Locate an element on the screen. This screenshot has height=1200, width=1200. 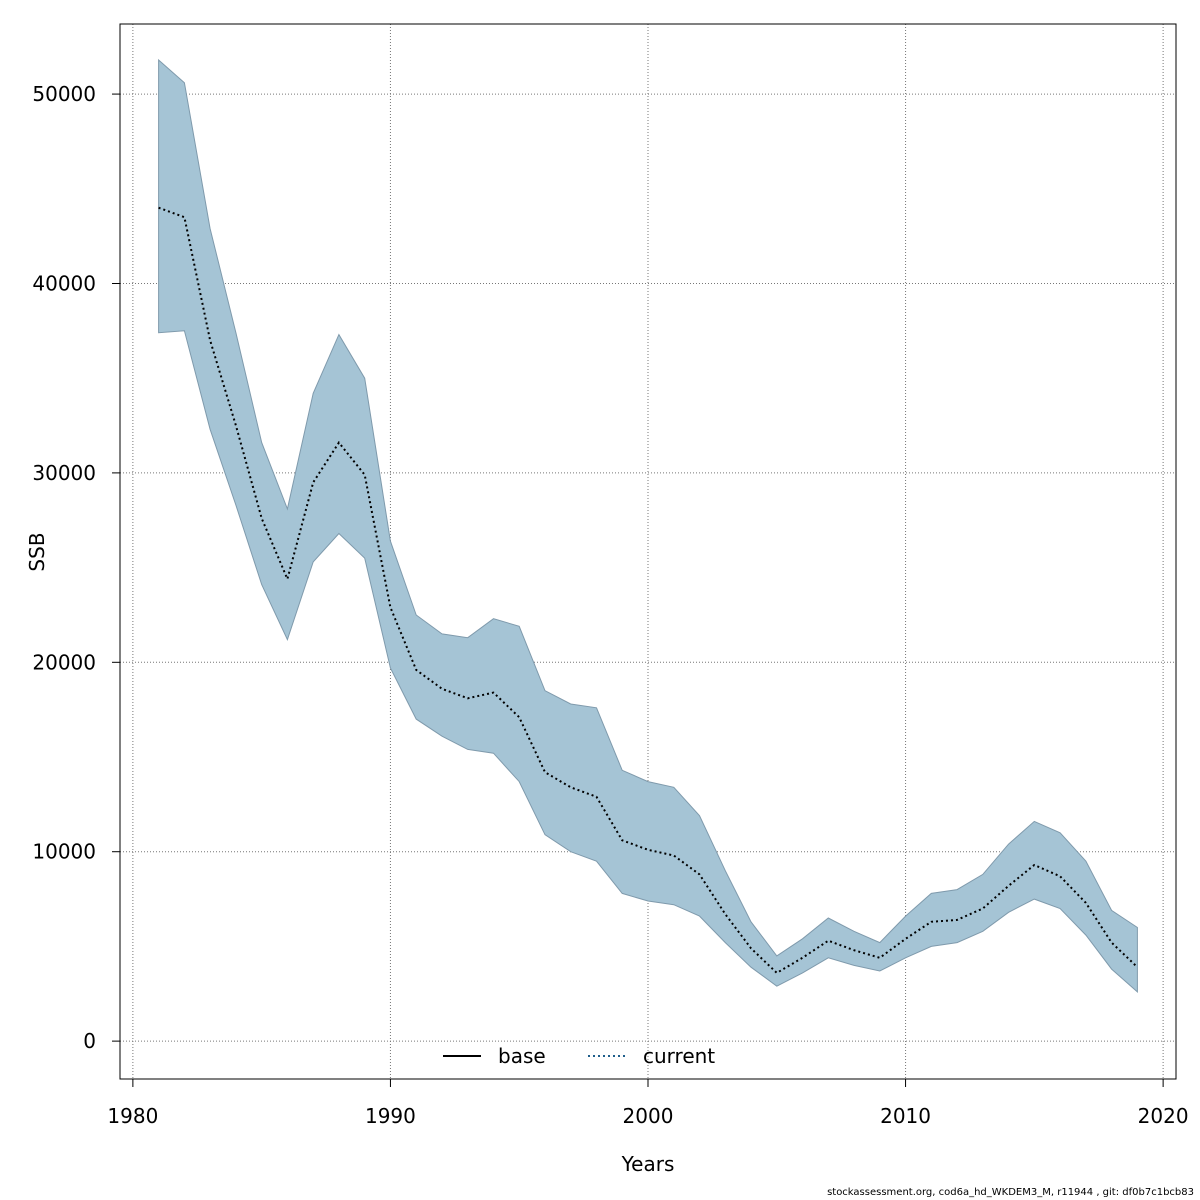
x-tick-label: 1990 is located at coordinates (390, 1116).